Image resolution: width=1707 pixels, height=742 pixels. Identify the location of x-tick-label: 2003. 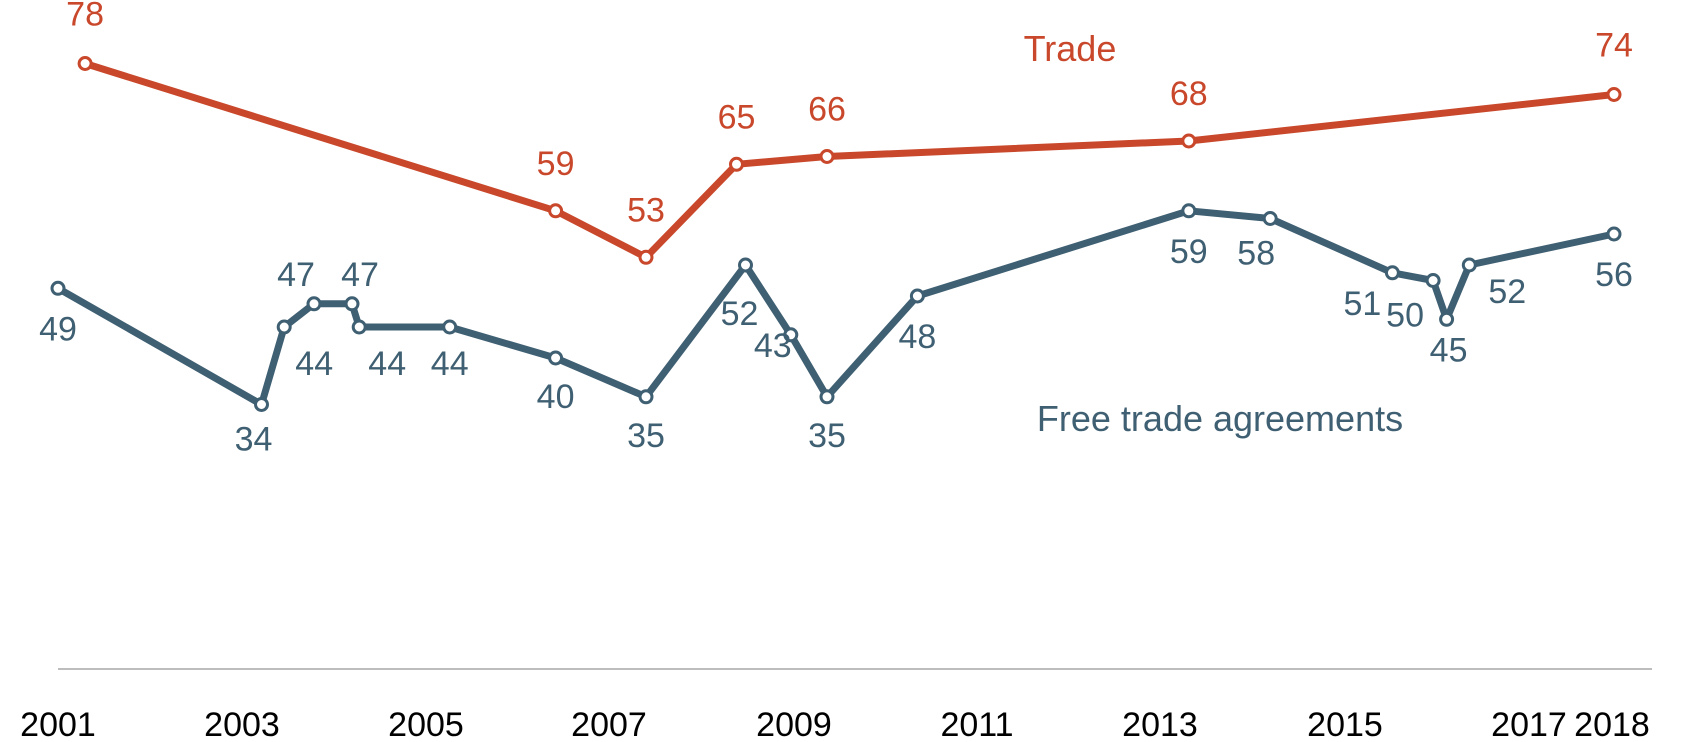
(242, 724).